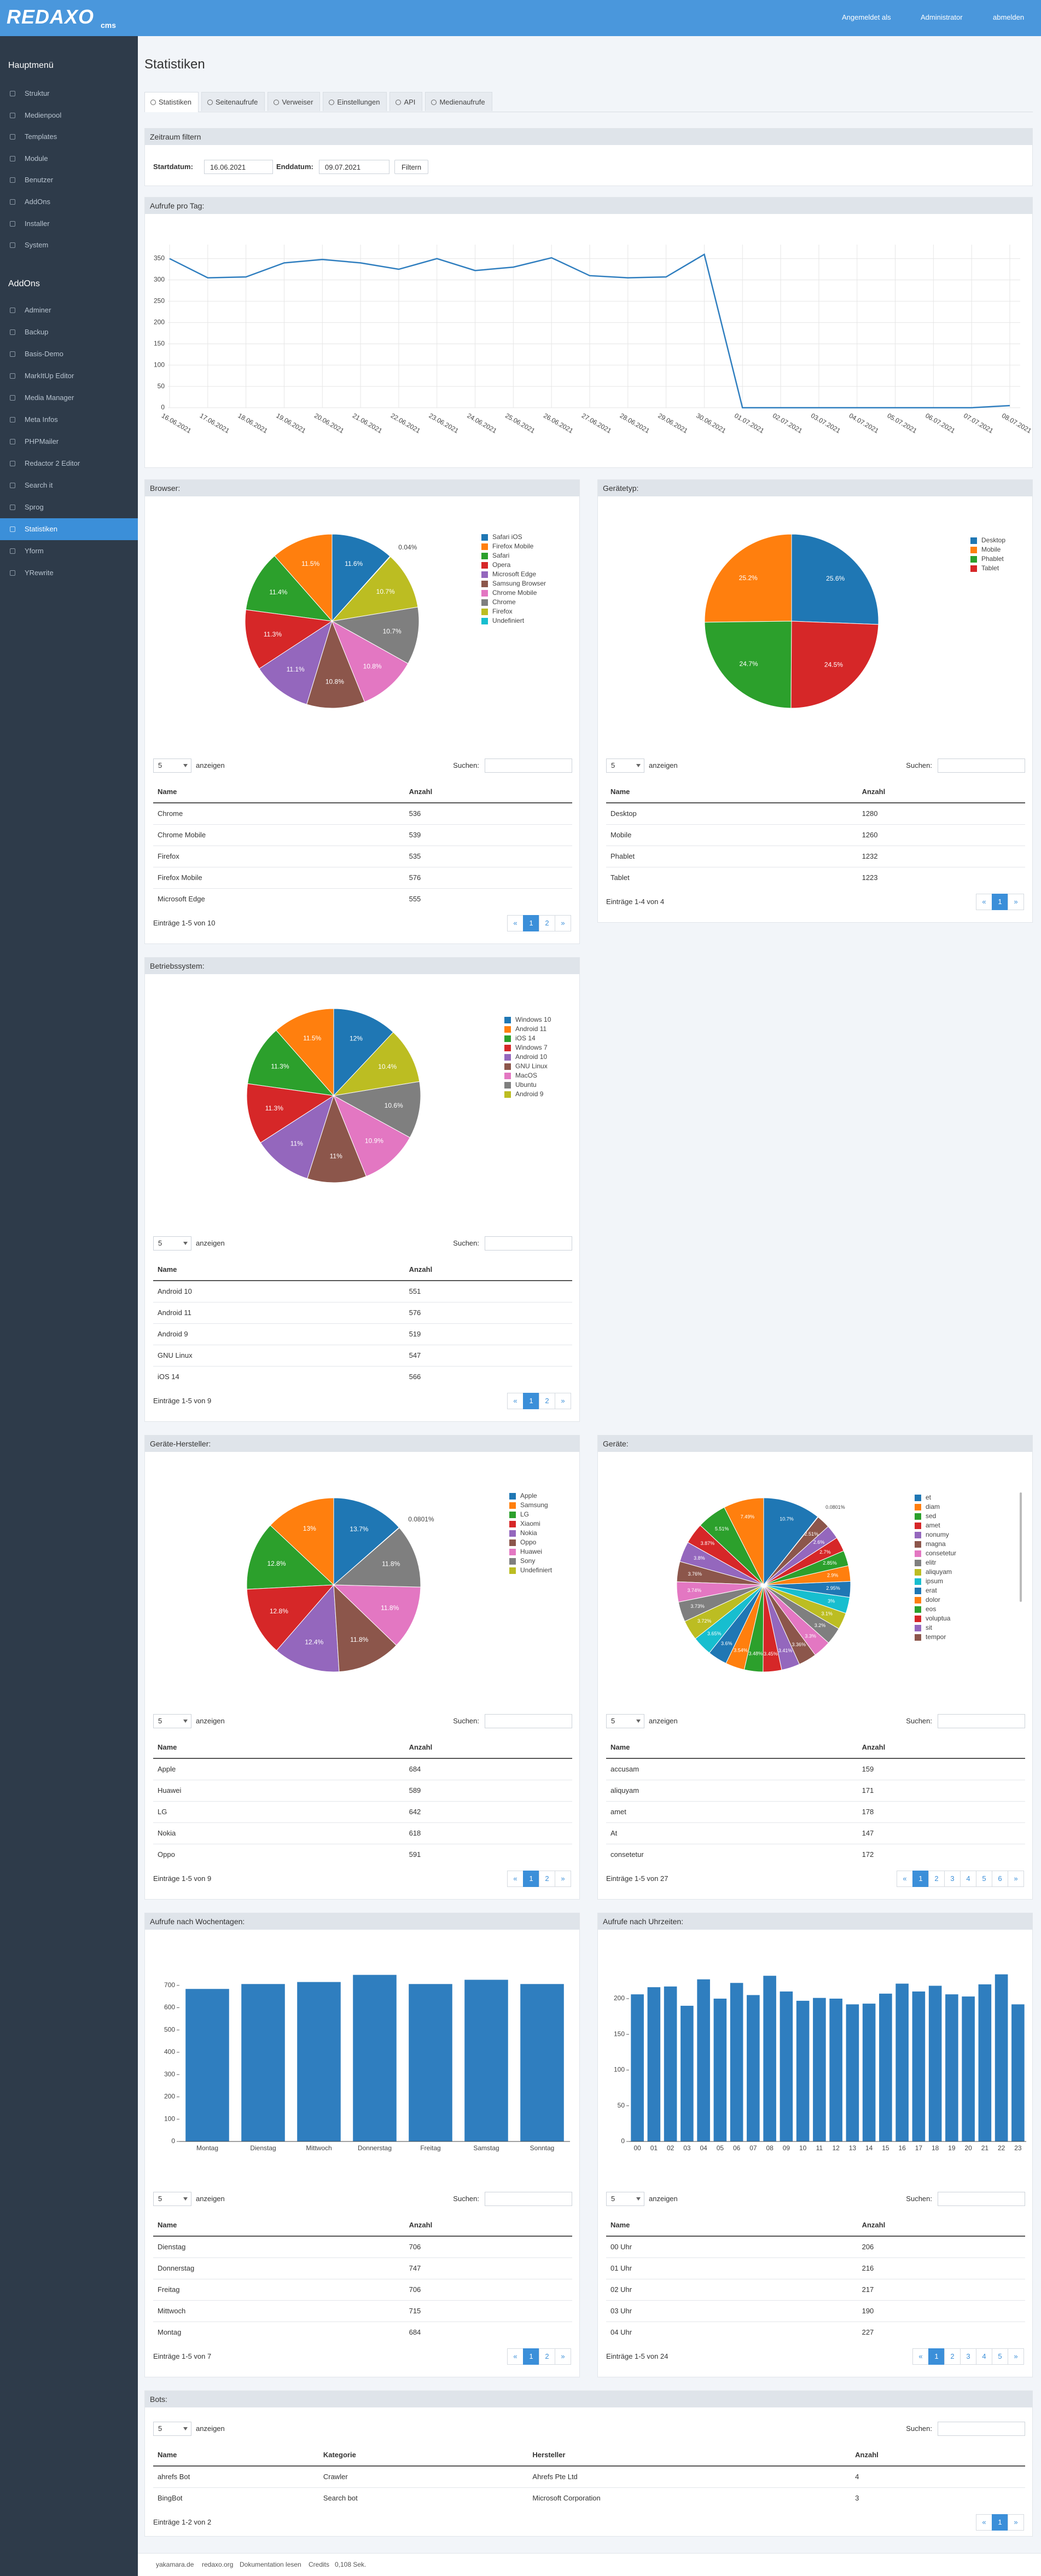 This screenshot has width=1041, height=2576. Describe the element at coordinates (69, 398) in the screenshot. I see `sidebar-item: Media Manager` at that location.